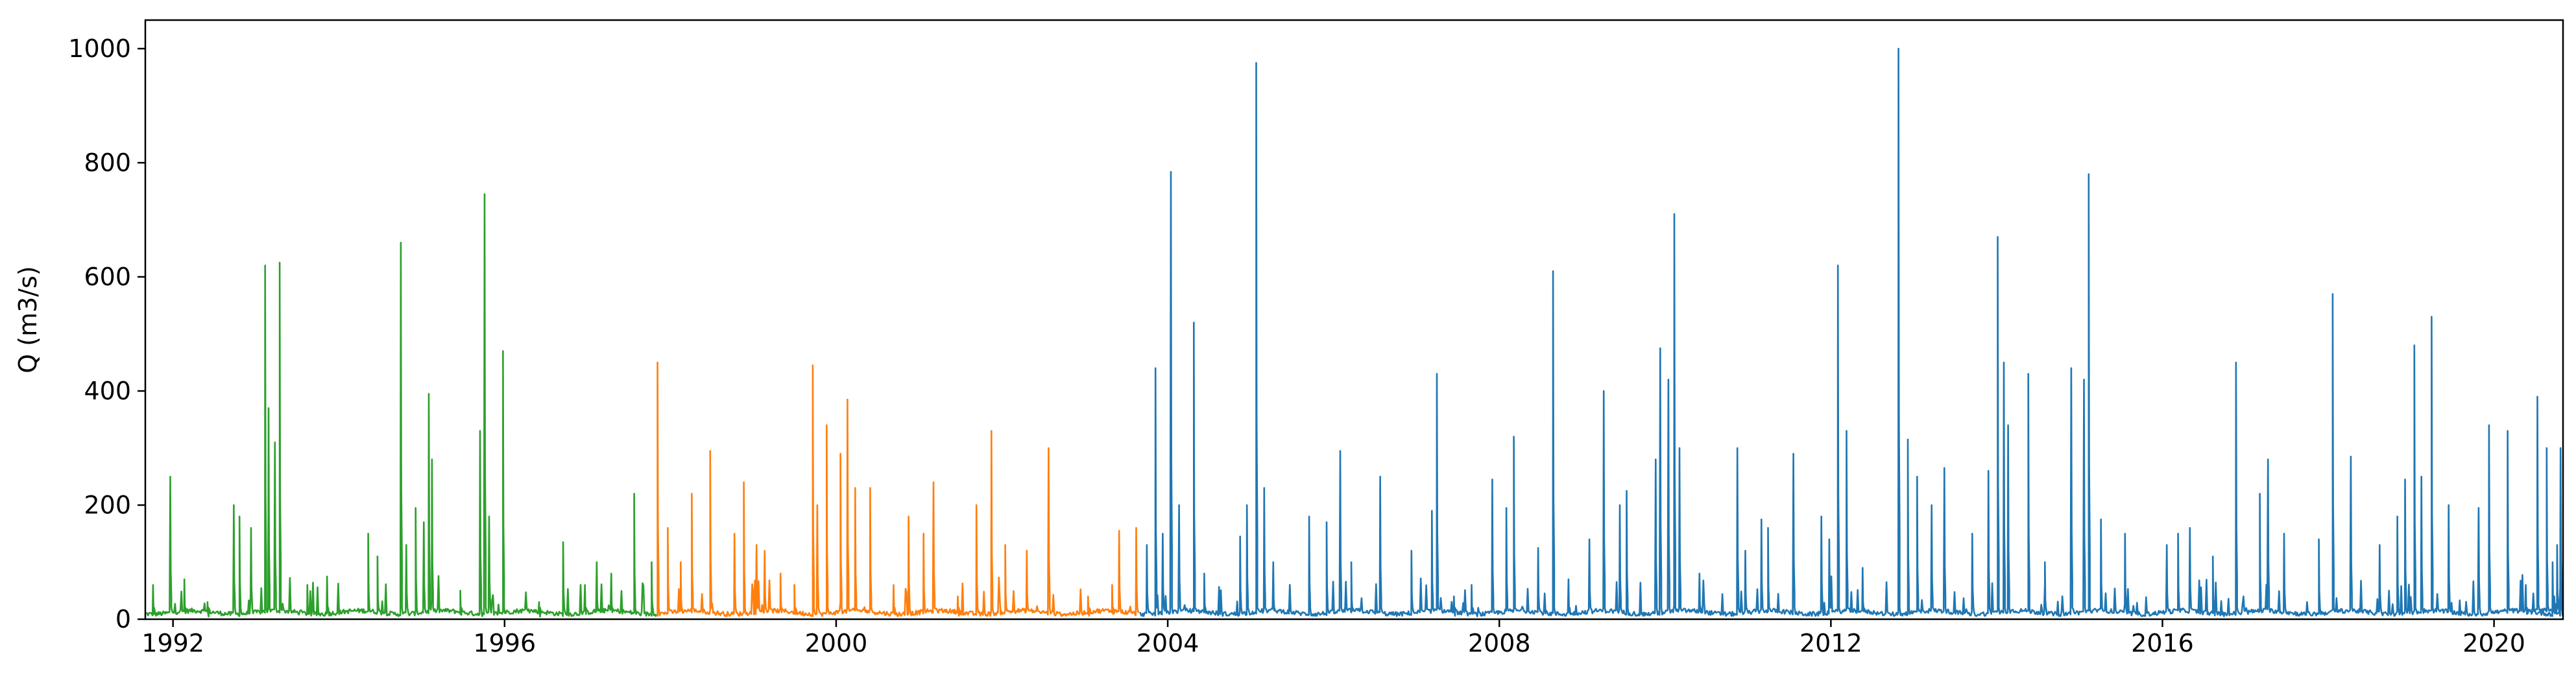 This screenshot has width=2576, height=686. Describe the element at coordinates (504, 643) in the screenshot. I see `x-tick-label: 1996` at that location.